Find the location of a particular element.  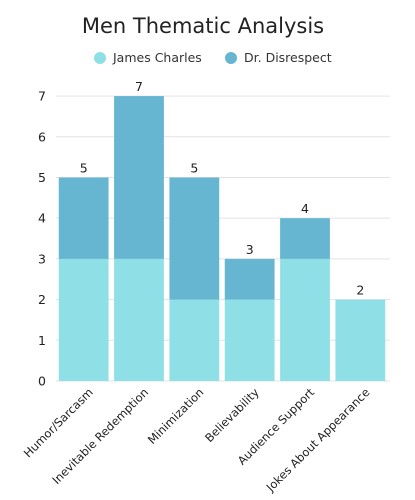

total-label-minimization: 5 is located at coordinates (194, 167).